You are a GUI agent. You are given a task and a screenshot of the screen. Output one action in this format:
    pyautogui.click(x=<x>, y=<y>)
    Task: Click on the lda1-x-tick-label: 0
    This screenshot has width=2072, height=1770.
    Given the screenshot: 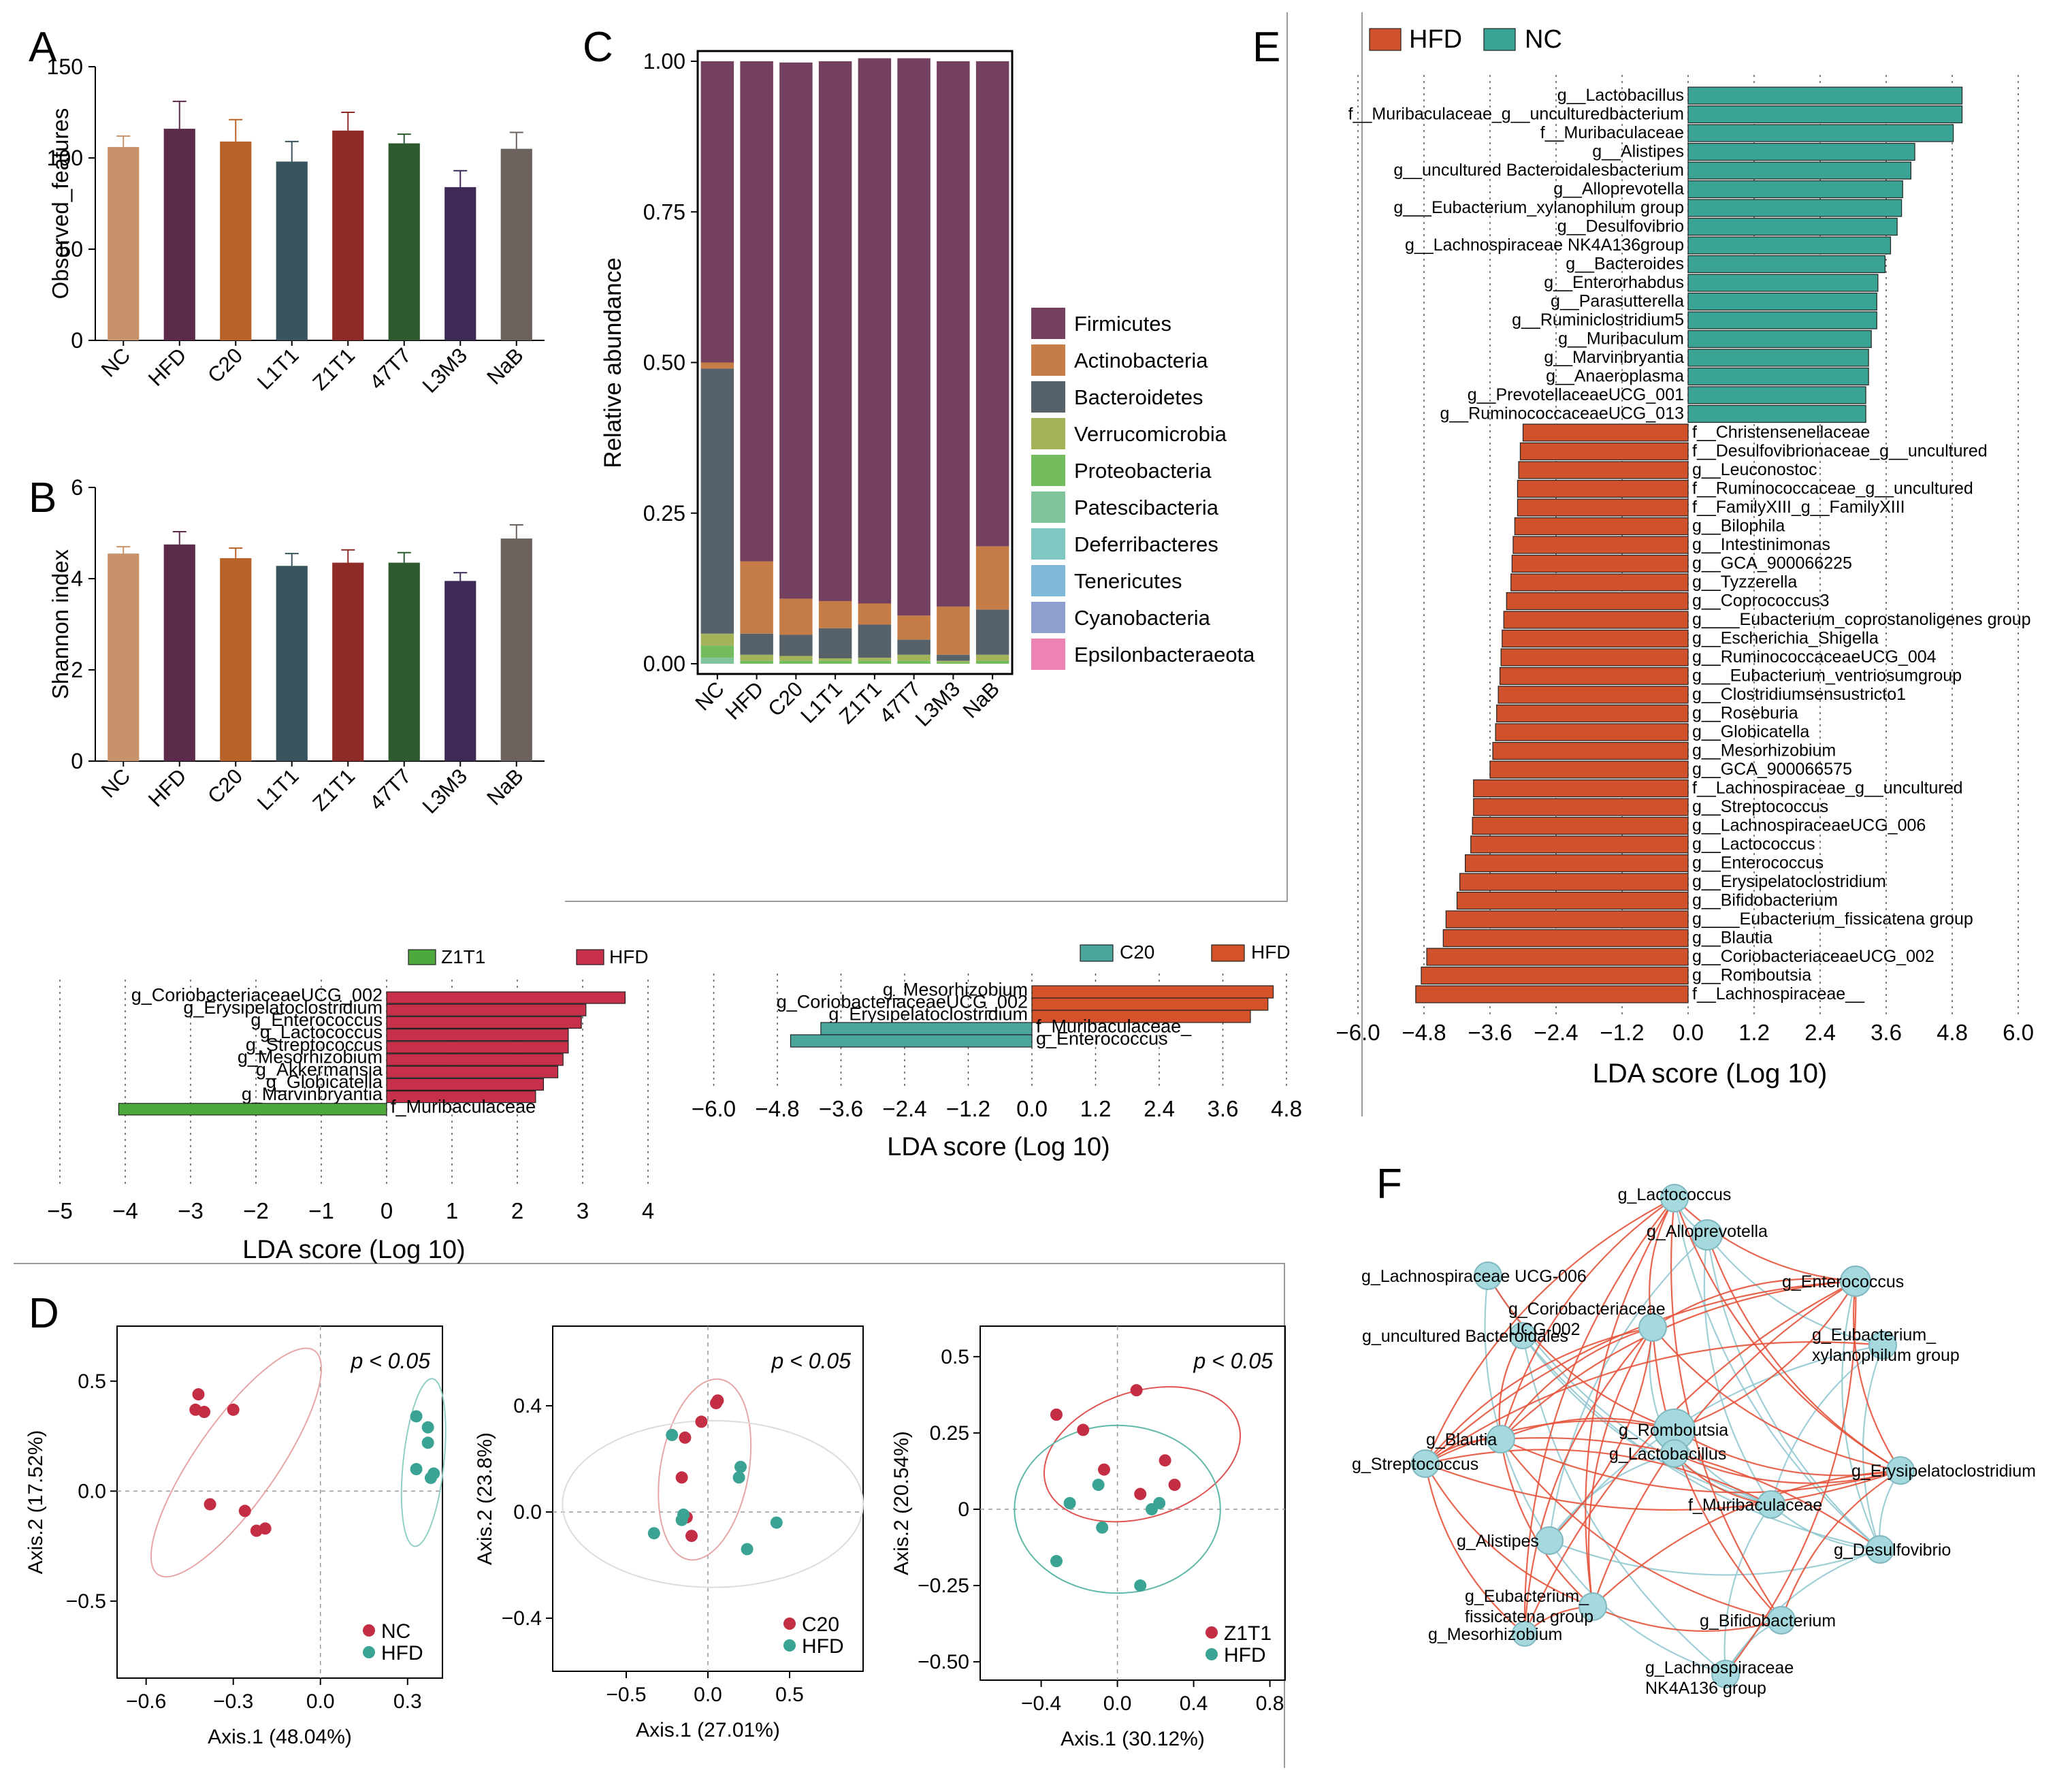 What is the action you would take?
    pyautogui.click(x=387, y=1210)
    